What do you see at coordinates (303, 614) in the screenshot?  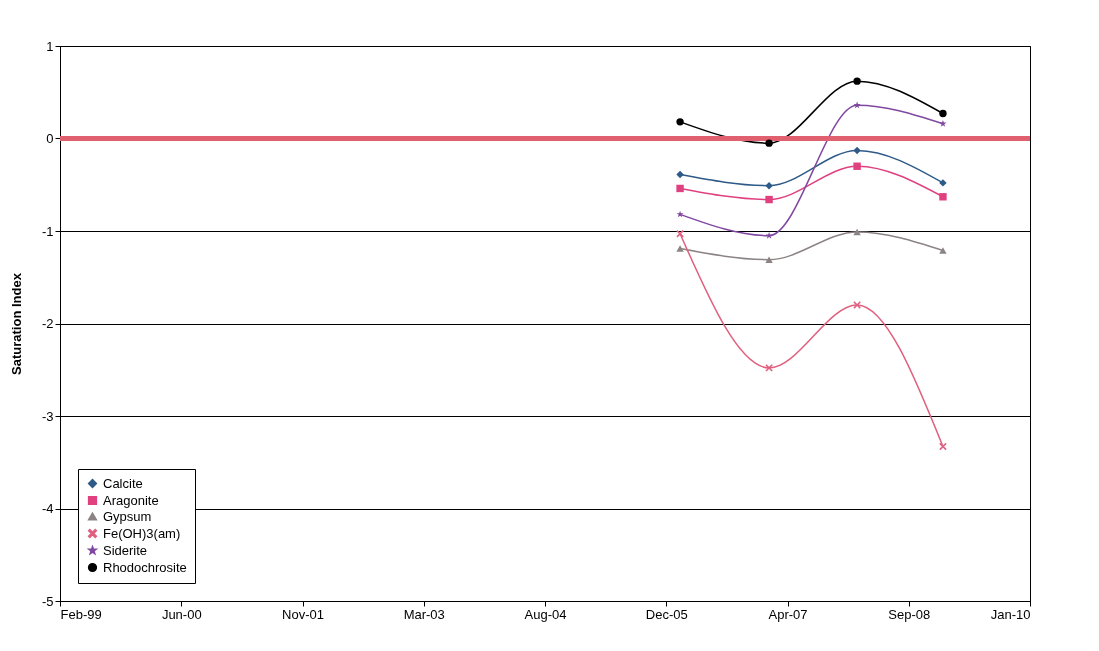 I see `x-tick-label: Nov-01` at bounding box center [303, 614].